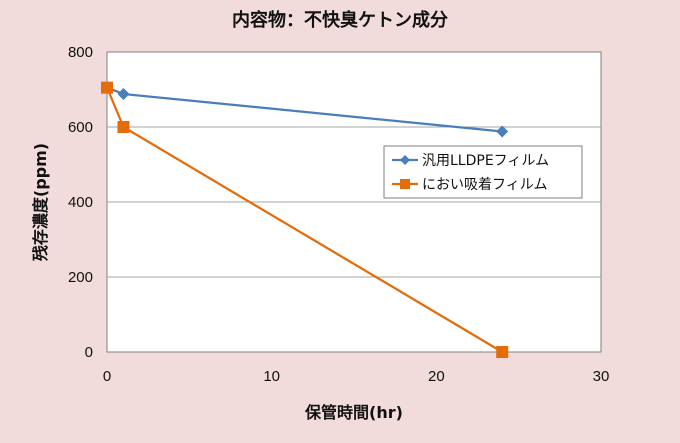 The width and height of the screenshot is (680, 443). Describe the element at coordinates (436, 376) in the screenshot. I see `x-tick-label: 20` at that location.